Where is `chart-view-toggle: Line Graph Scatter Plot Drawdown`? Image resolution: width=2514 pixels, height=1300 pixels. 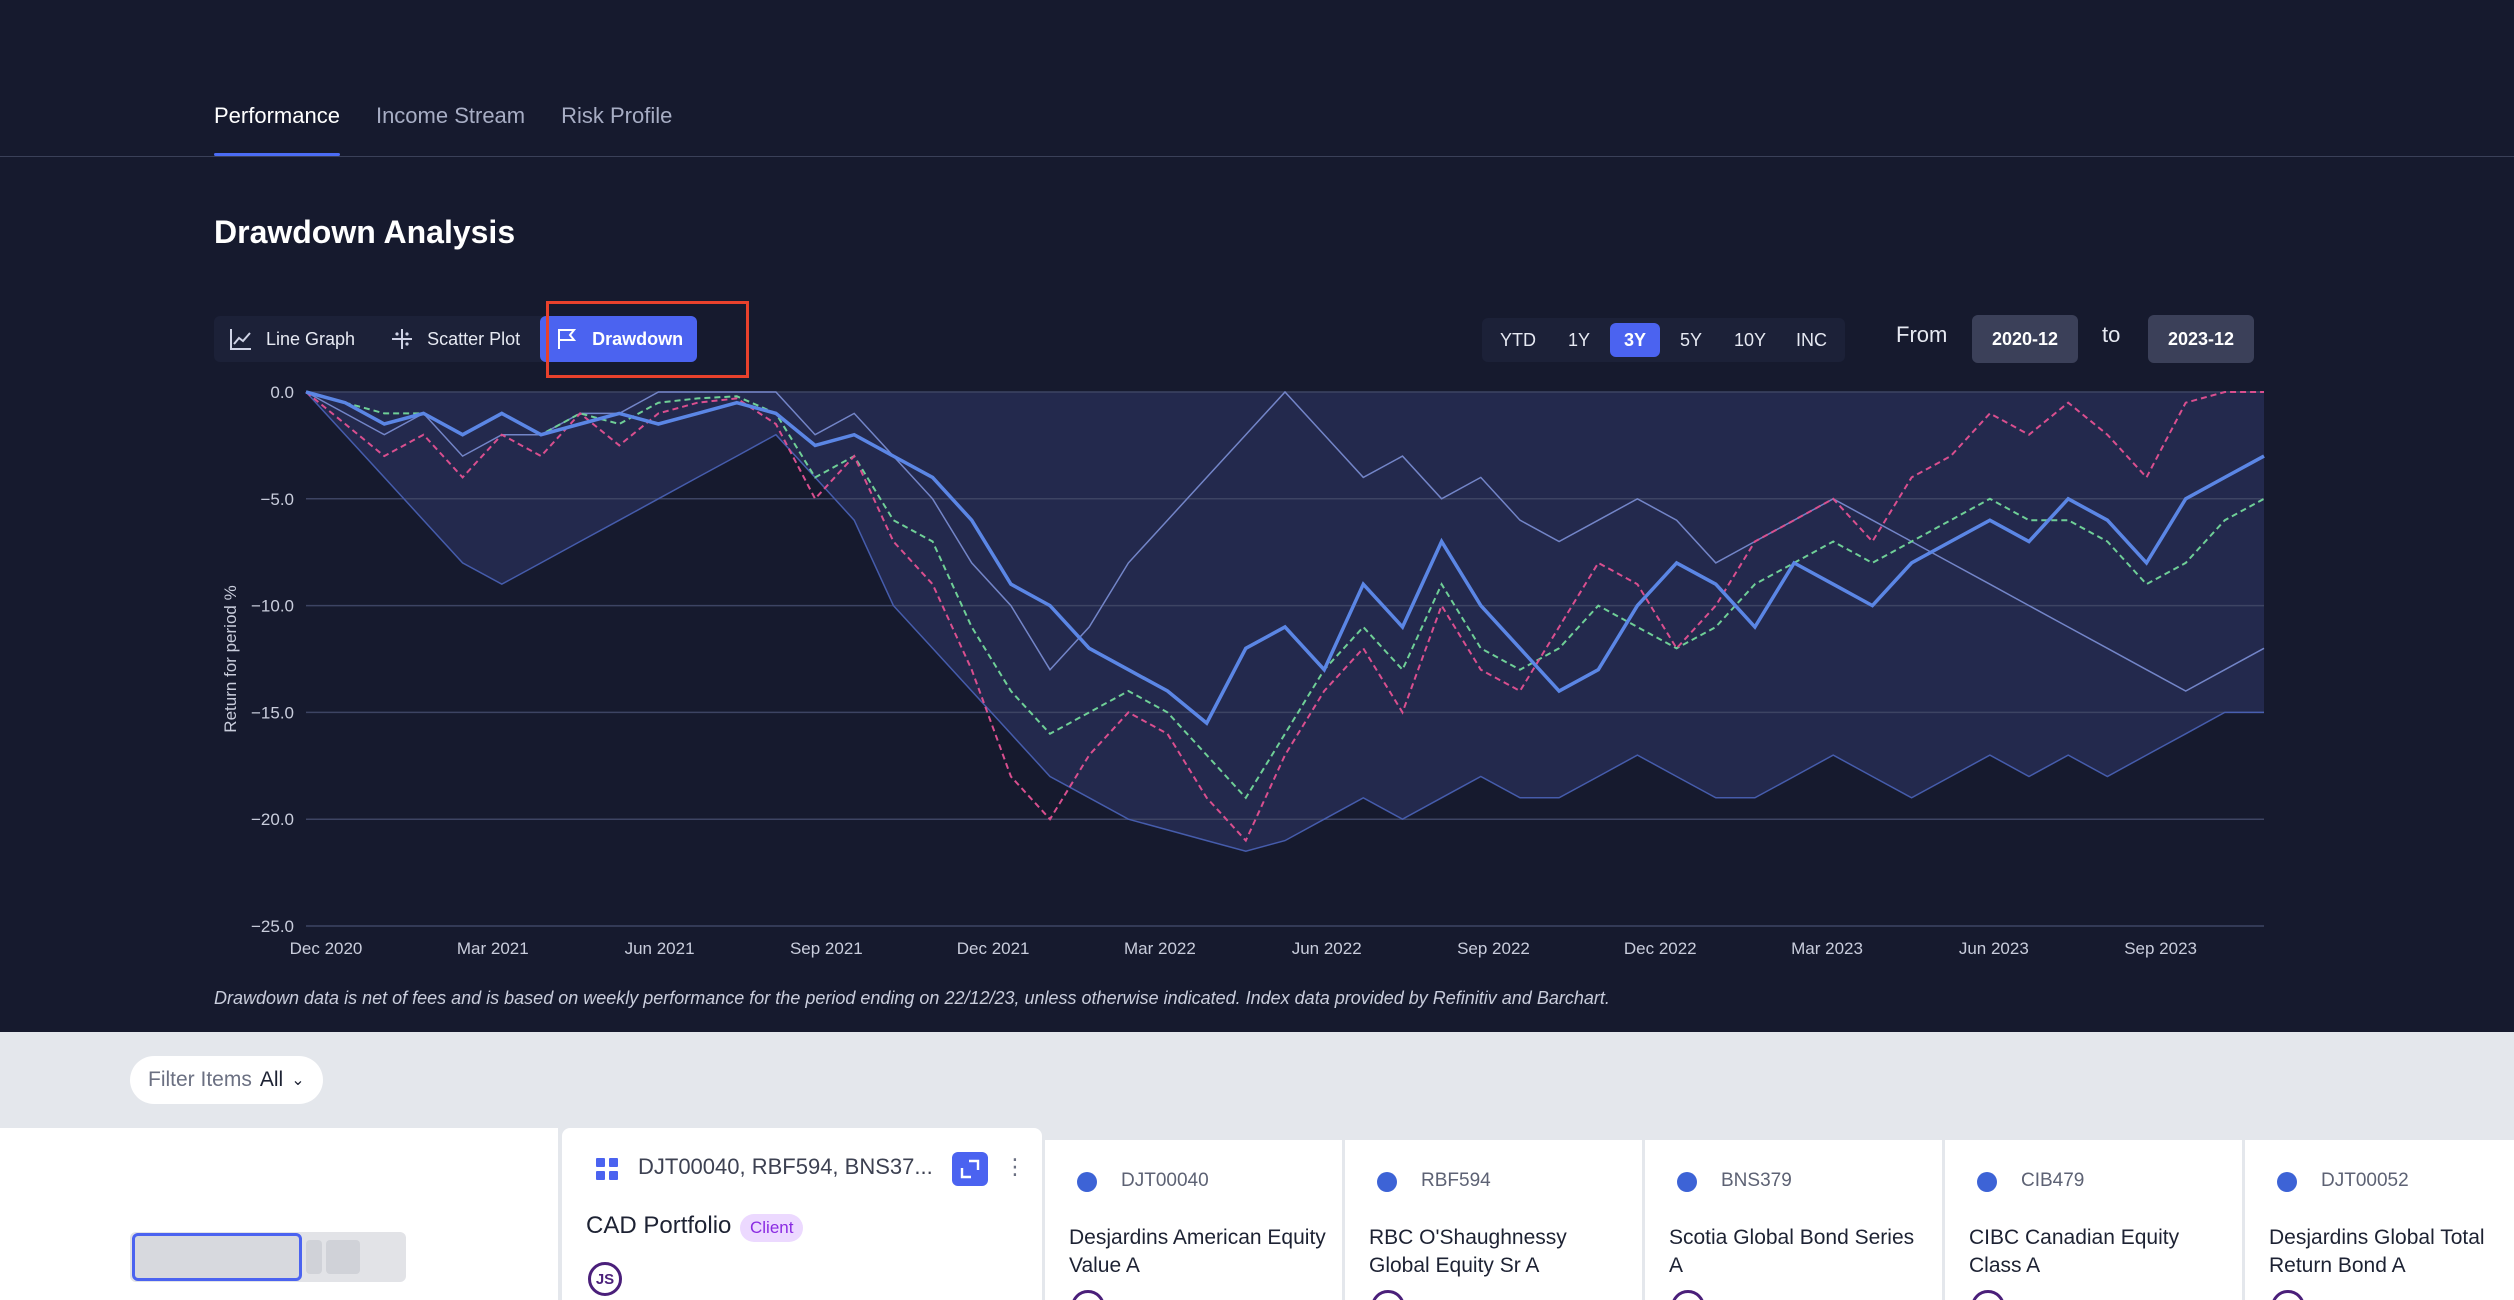 chart-view-toggle: Line Graph Scatter Plot Drawdown is located at coordinates (456, 339).